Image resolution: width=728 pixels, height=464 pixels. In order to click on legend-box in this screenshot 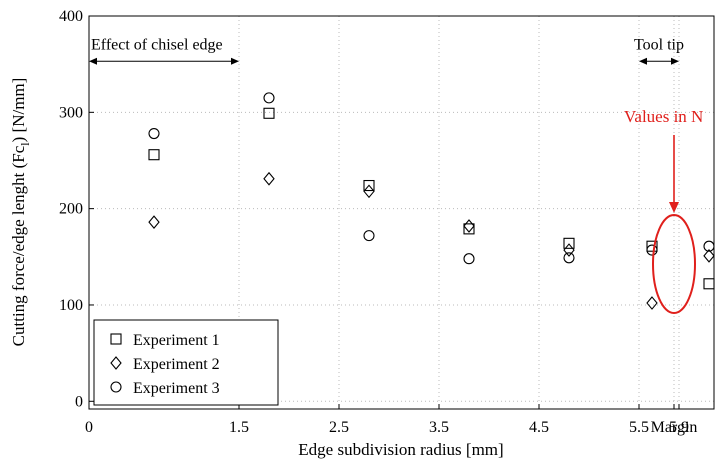, I will do `click(186, 362)`.